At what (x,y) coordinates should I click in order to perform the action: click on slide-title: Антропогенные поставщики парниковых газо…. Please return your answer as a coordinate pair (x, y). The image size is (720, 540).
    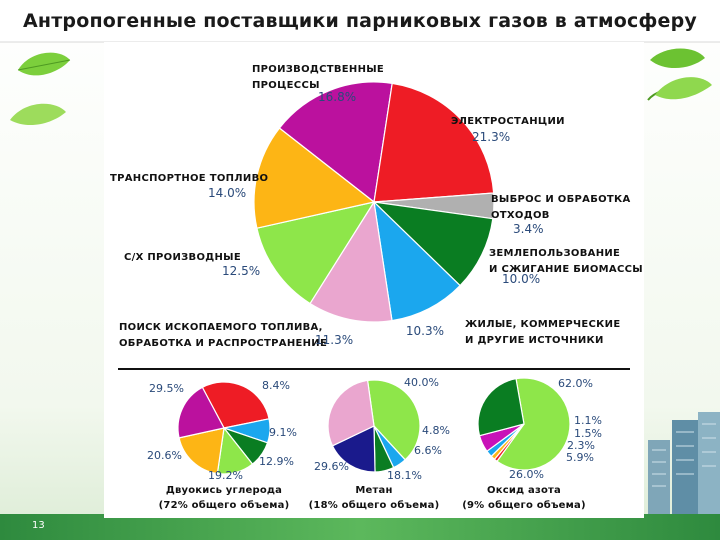
    Looking at the image, I should click on (359, 21).